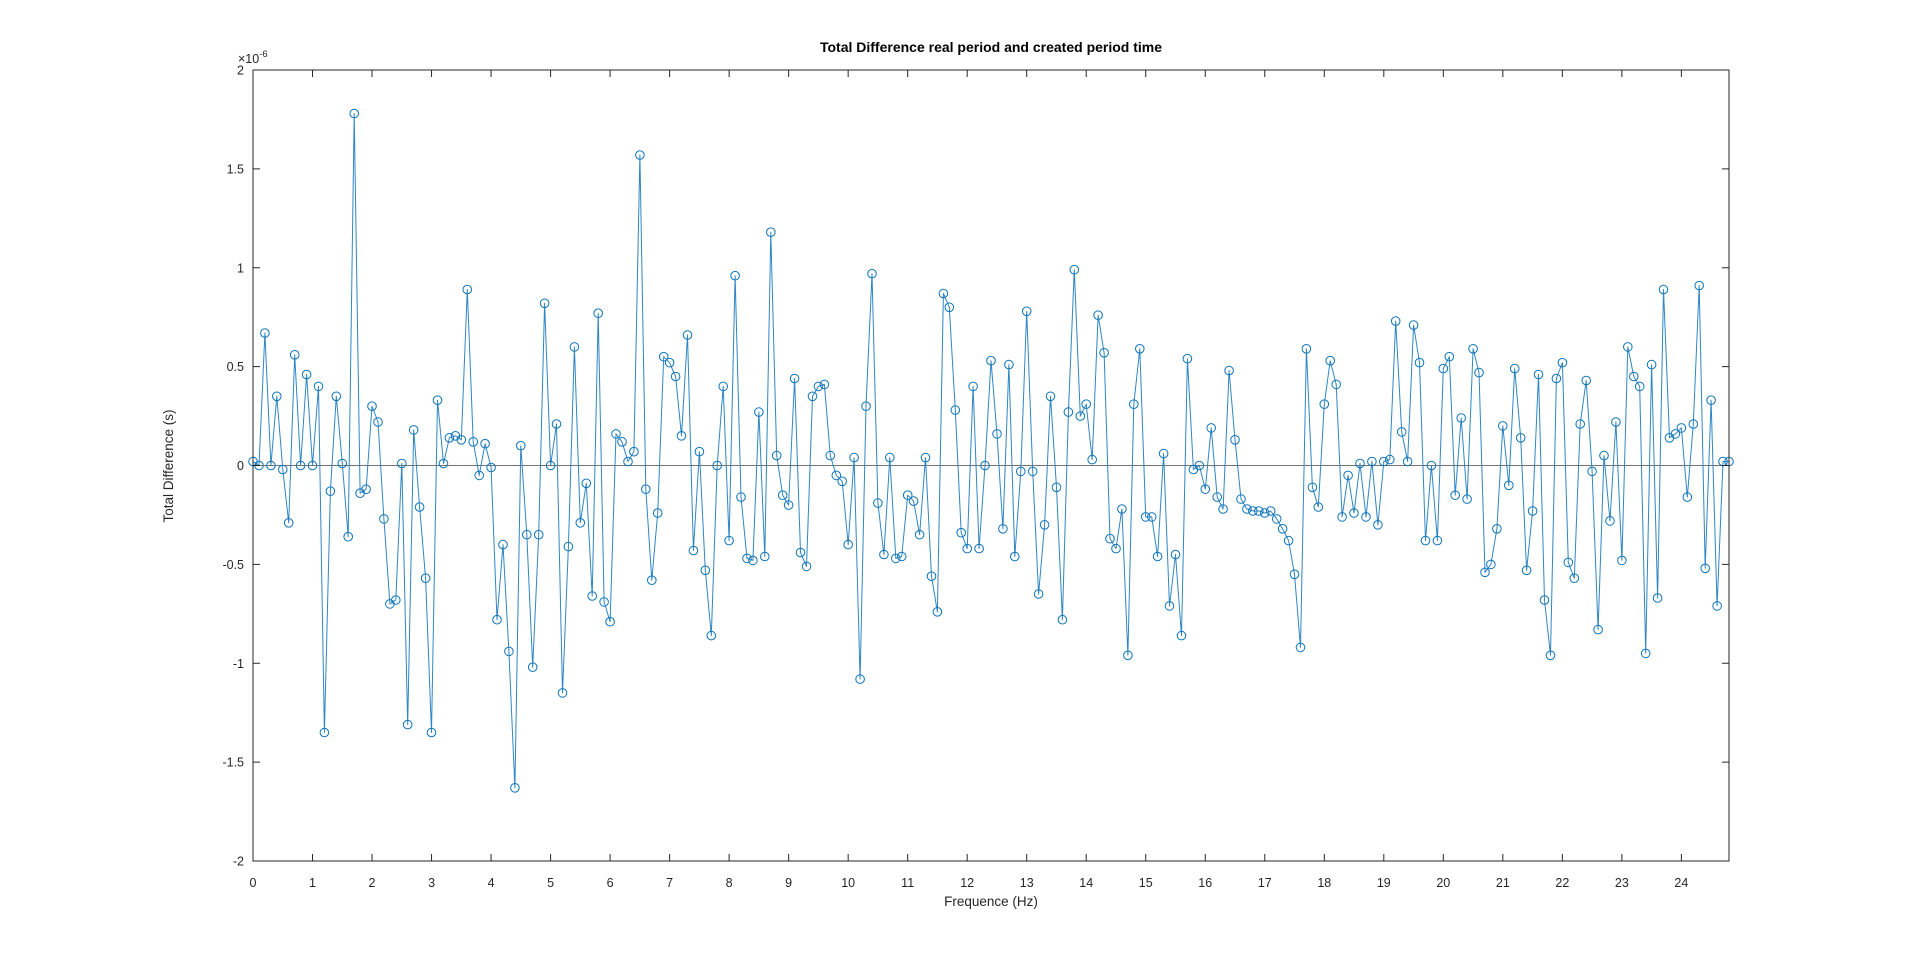  What do you see at coordinates (168, 465) in the screenshot?
I see `y-axis-label: Total Difference (s)` at bounding box center [168, 465].